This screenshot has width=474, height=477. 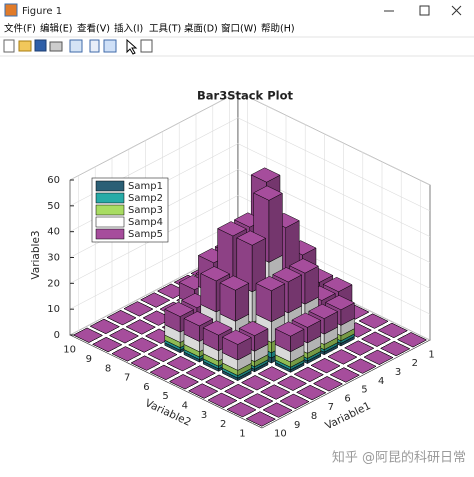 I want to click on legend-label: Samp4, so click(x=145, y=222).